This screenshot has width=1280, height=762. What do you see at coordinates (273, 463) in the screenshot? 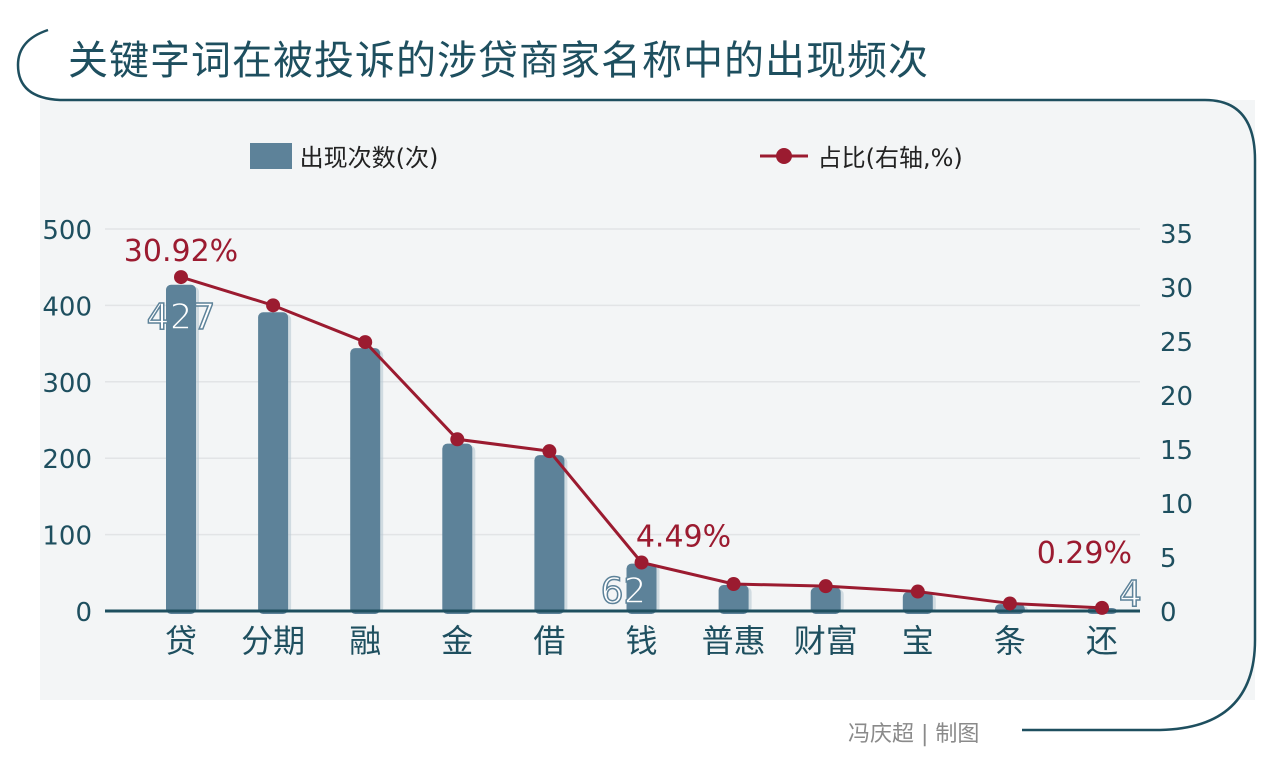
I see `bar-分期` at bounding box center [273, 463].